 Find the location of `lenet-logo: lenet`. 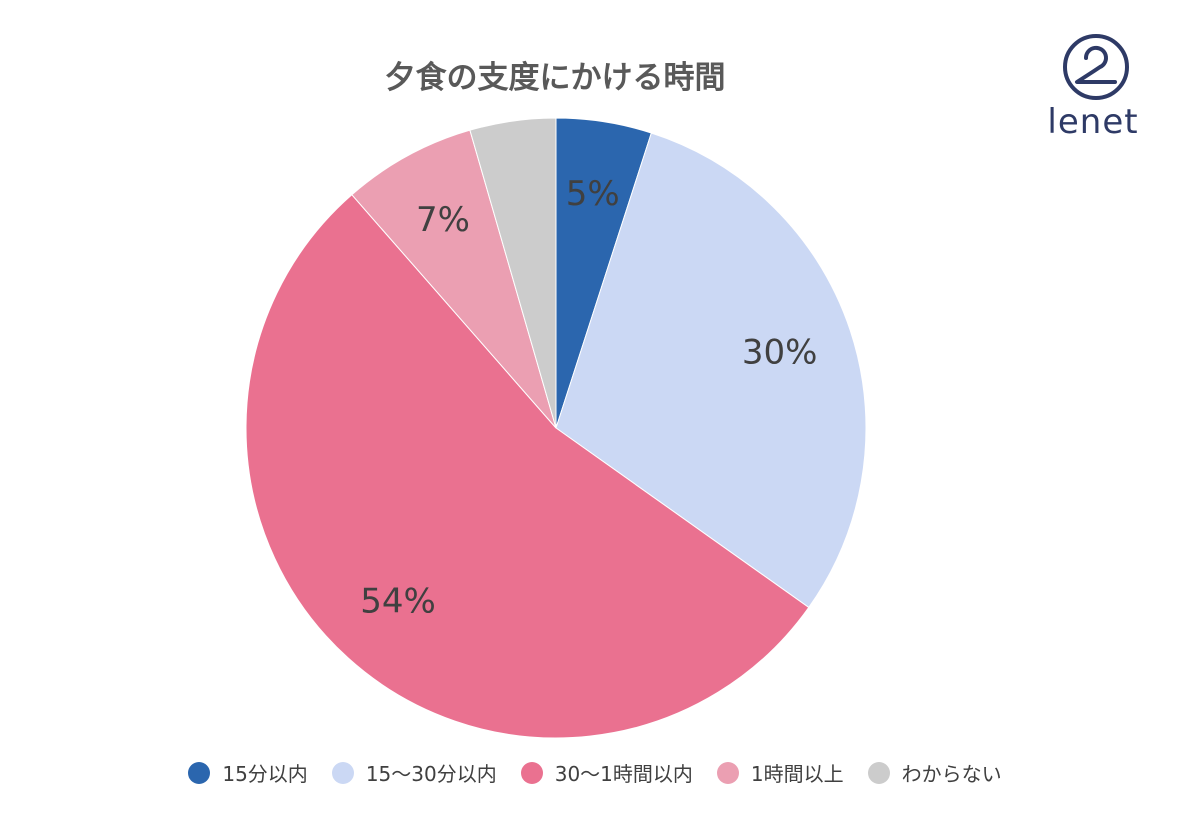

lenet-logo: lenet is located at coordinates (1093, 89).